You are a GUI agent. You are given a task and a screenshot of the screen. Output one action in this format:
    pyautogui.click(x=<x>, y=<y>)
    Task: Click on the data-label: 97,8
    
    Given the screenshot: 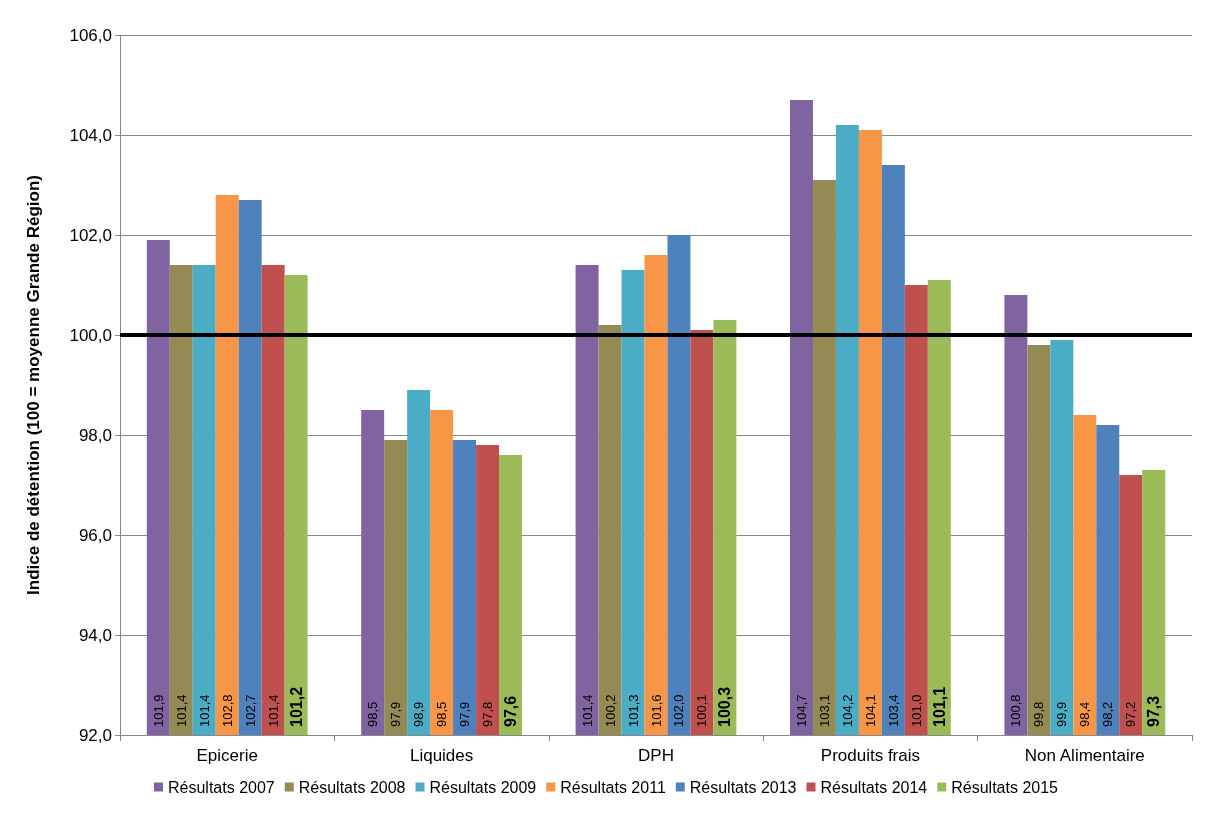 What is the action you would take?
    pyautogui.click(x=488, y=714)
    